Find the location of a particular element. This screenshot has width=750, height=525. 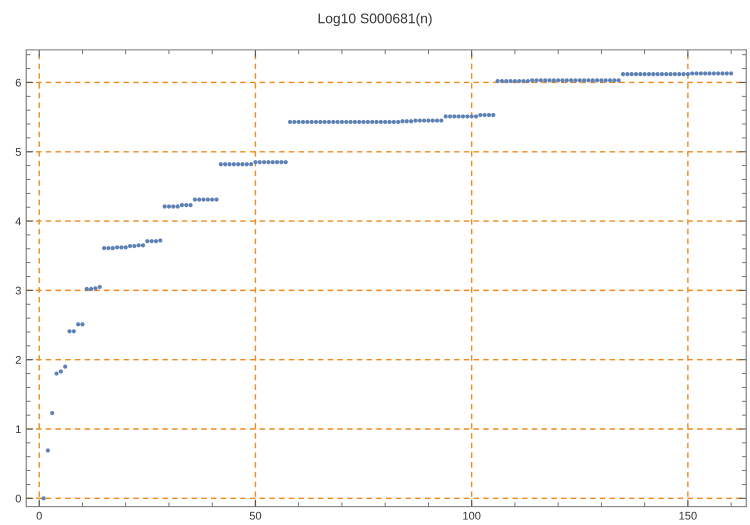

y-tick-label: 5 is located at coordinates (18, 152).